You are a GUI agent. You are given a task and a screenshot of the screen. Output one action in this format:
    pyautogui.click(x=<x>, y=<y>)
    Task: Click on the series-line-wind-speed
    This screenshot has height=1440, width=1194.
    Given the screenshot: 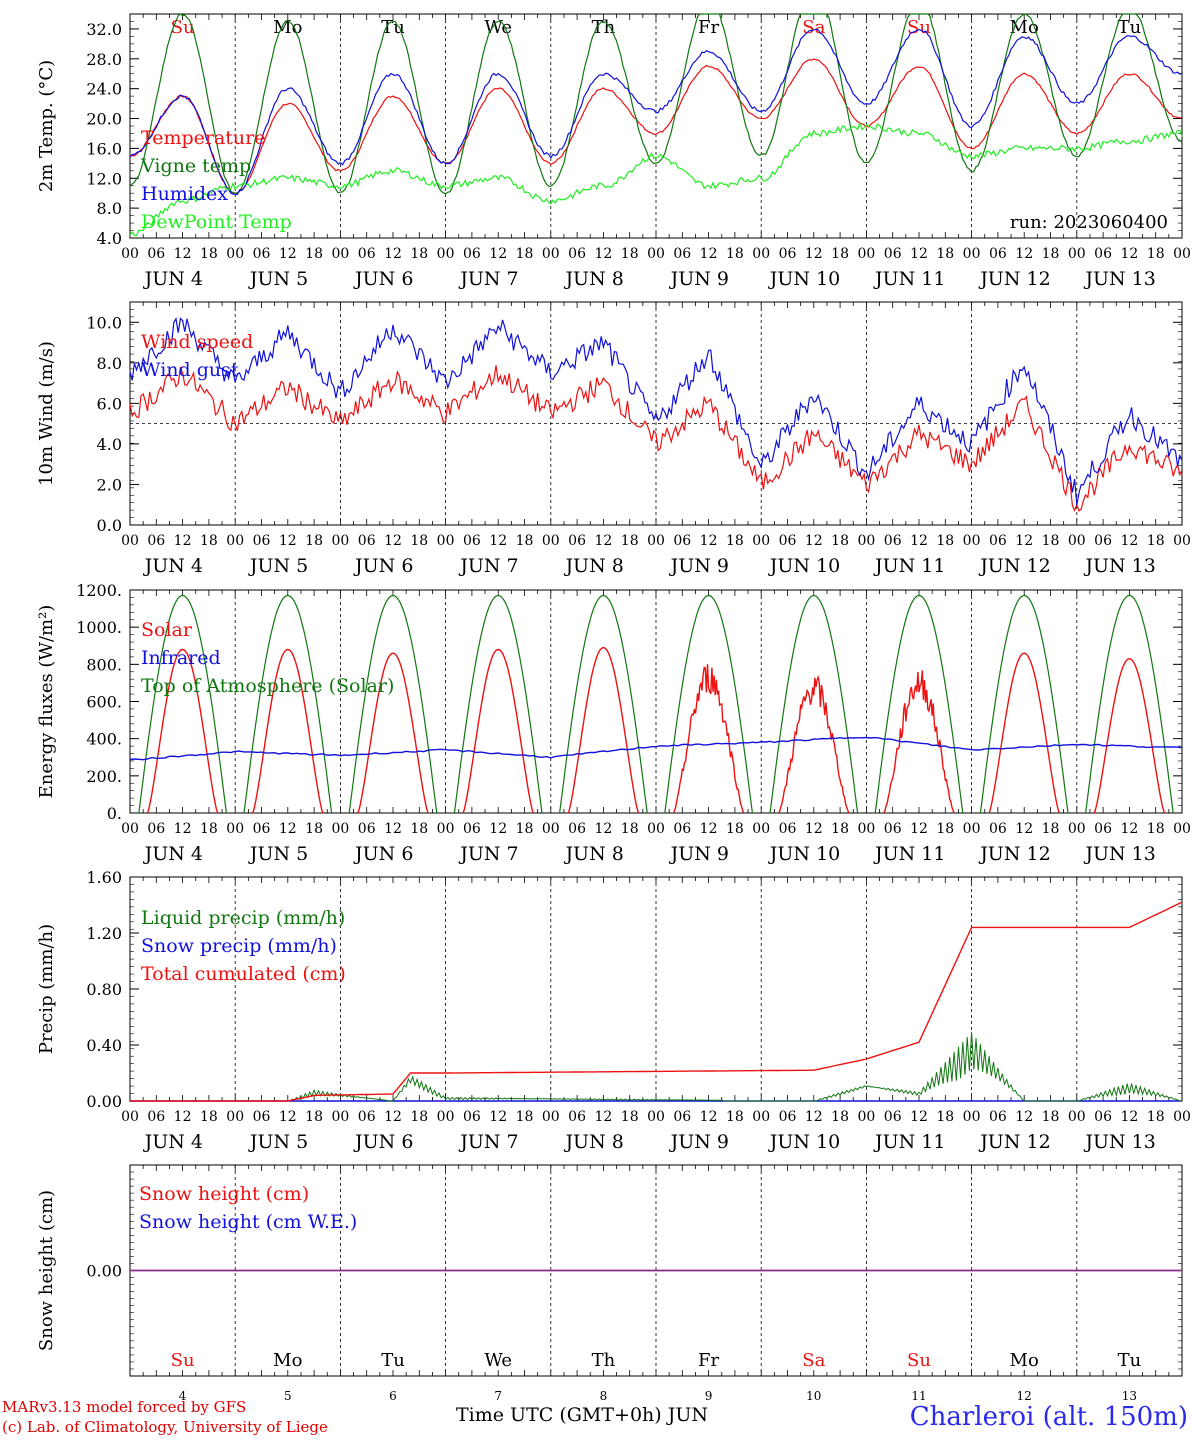 What is the action you would take?
    pyautogui.click(x=656, y=438)
    